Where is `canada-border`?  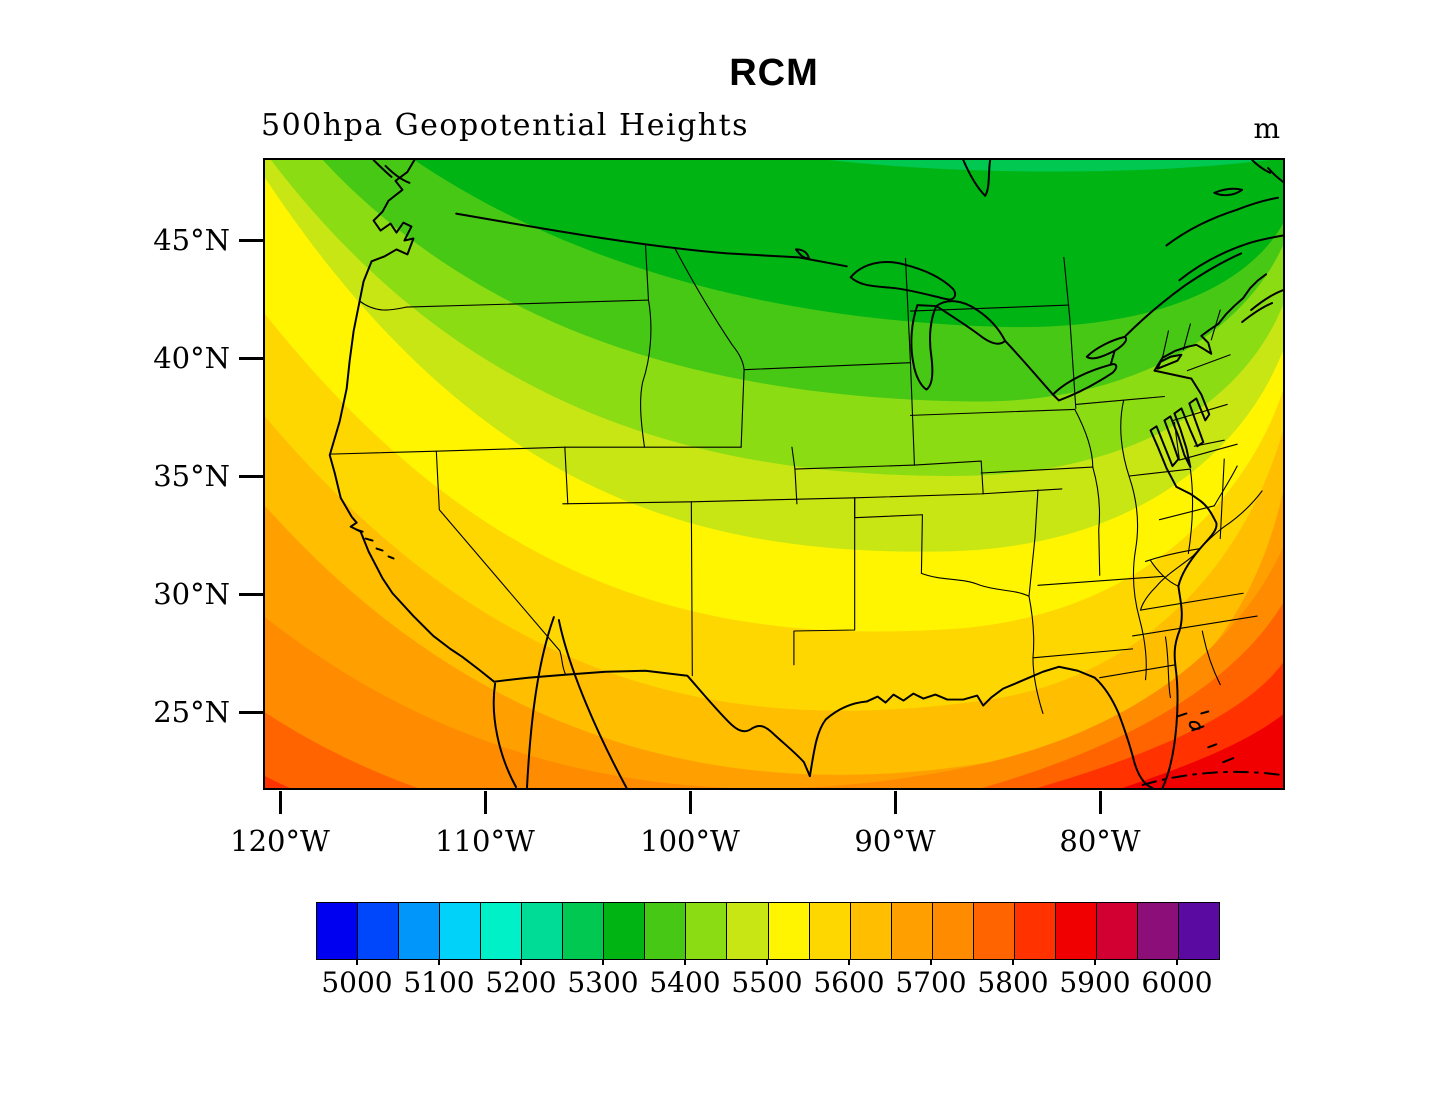 canada-border is located at coordinates (651, 240).